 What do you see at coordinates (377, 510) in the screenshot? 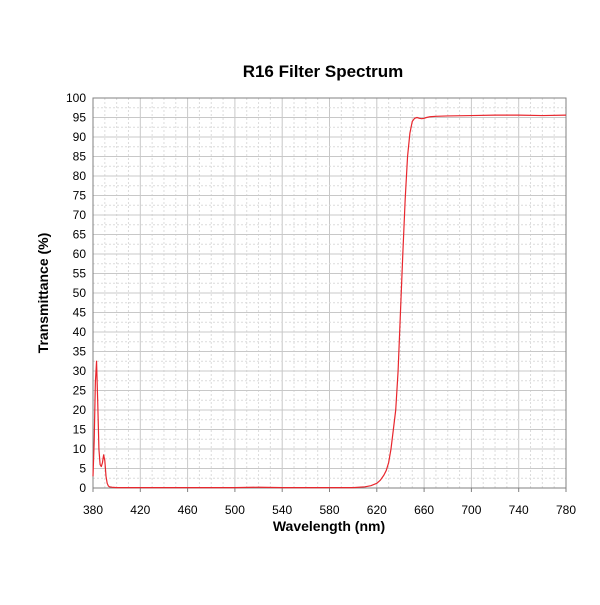
I see `x-tick-label: 620` at bounding box center [377, 510].